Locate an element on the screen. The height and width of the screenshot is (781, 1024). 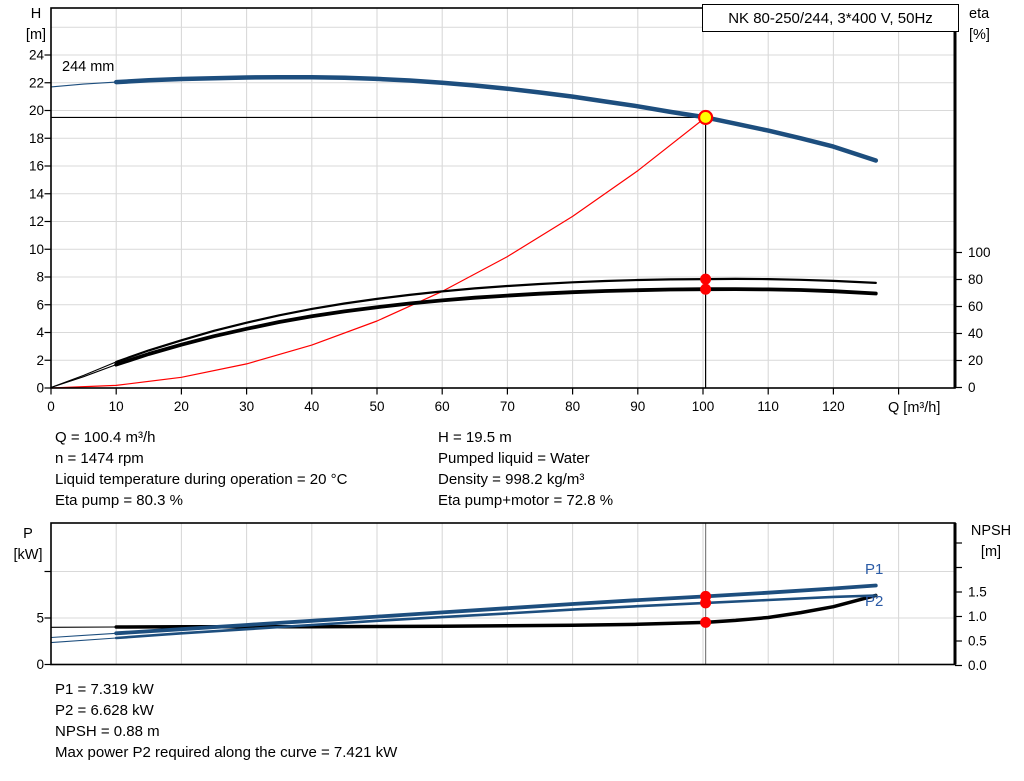
npsh-axis-title: NPSH is located at coordinates (991, 531).